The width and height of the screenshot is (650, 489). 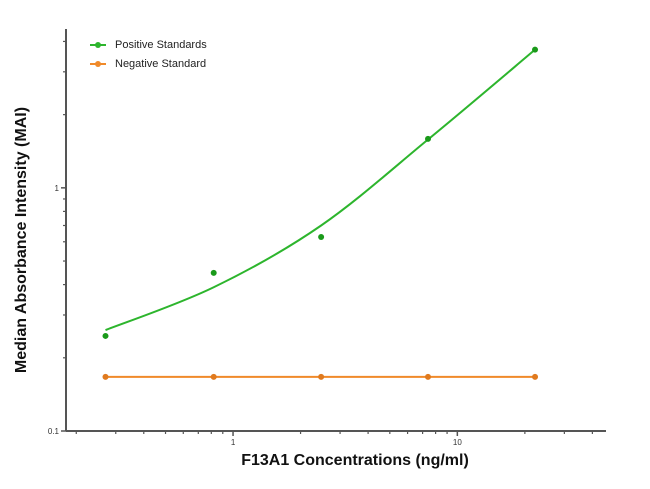 What do you see at coordinates (161, 63) in the screenshot?
I see `legend-label: Negative Standard` at bounding box center [161, 63].